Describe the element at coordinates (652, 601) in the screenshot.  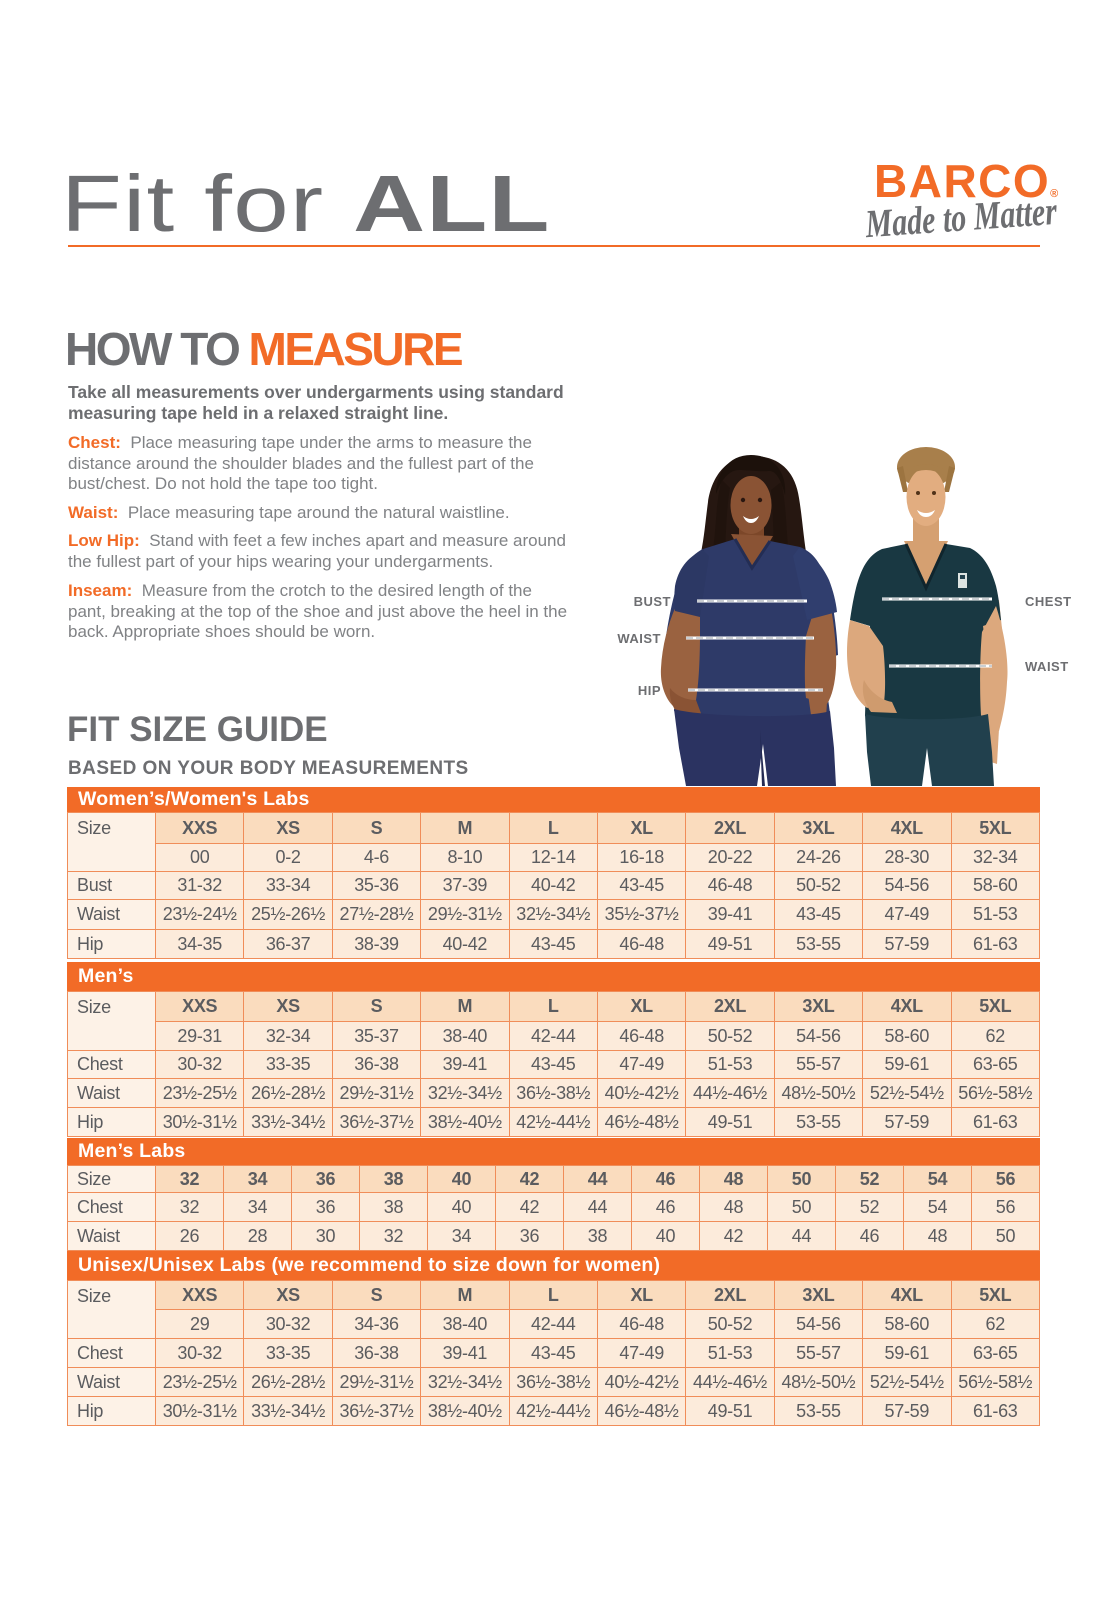
I see `svg-text: BUST` at that location.